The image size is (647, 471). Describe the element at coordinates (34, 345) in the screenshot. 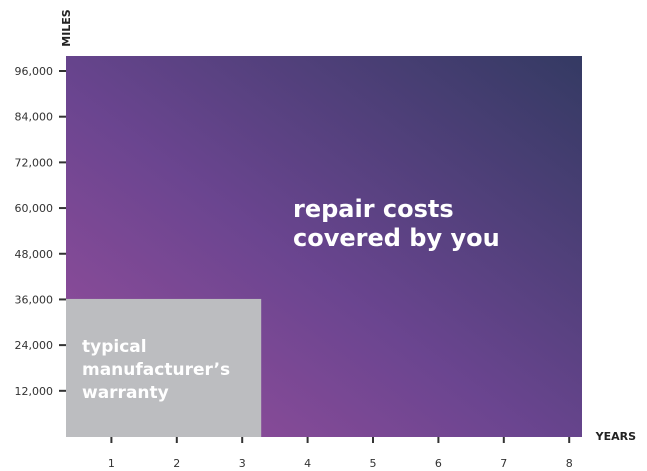

I see `y-tick-label: 24,000` at that location.